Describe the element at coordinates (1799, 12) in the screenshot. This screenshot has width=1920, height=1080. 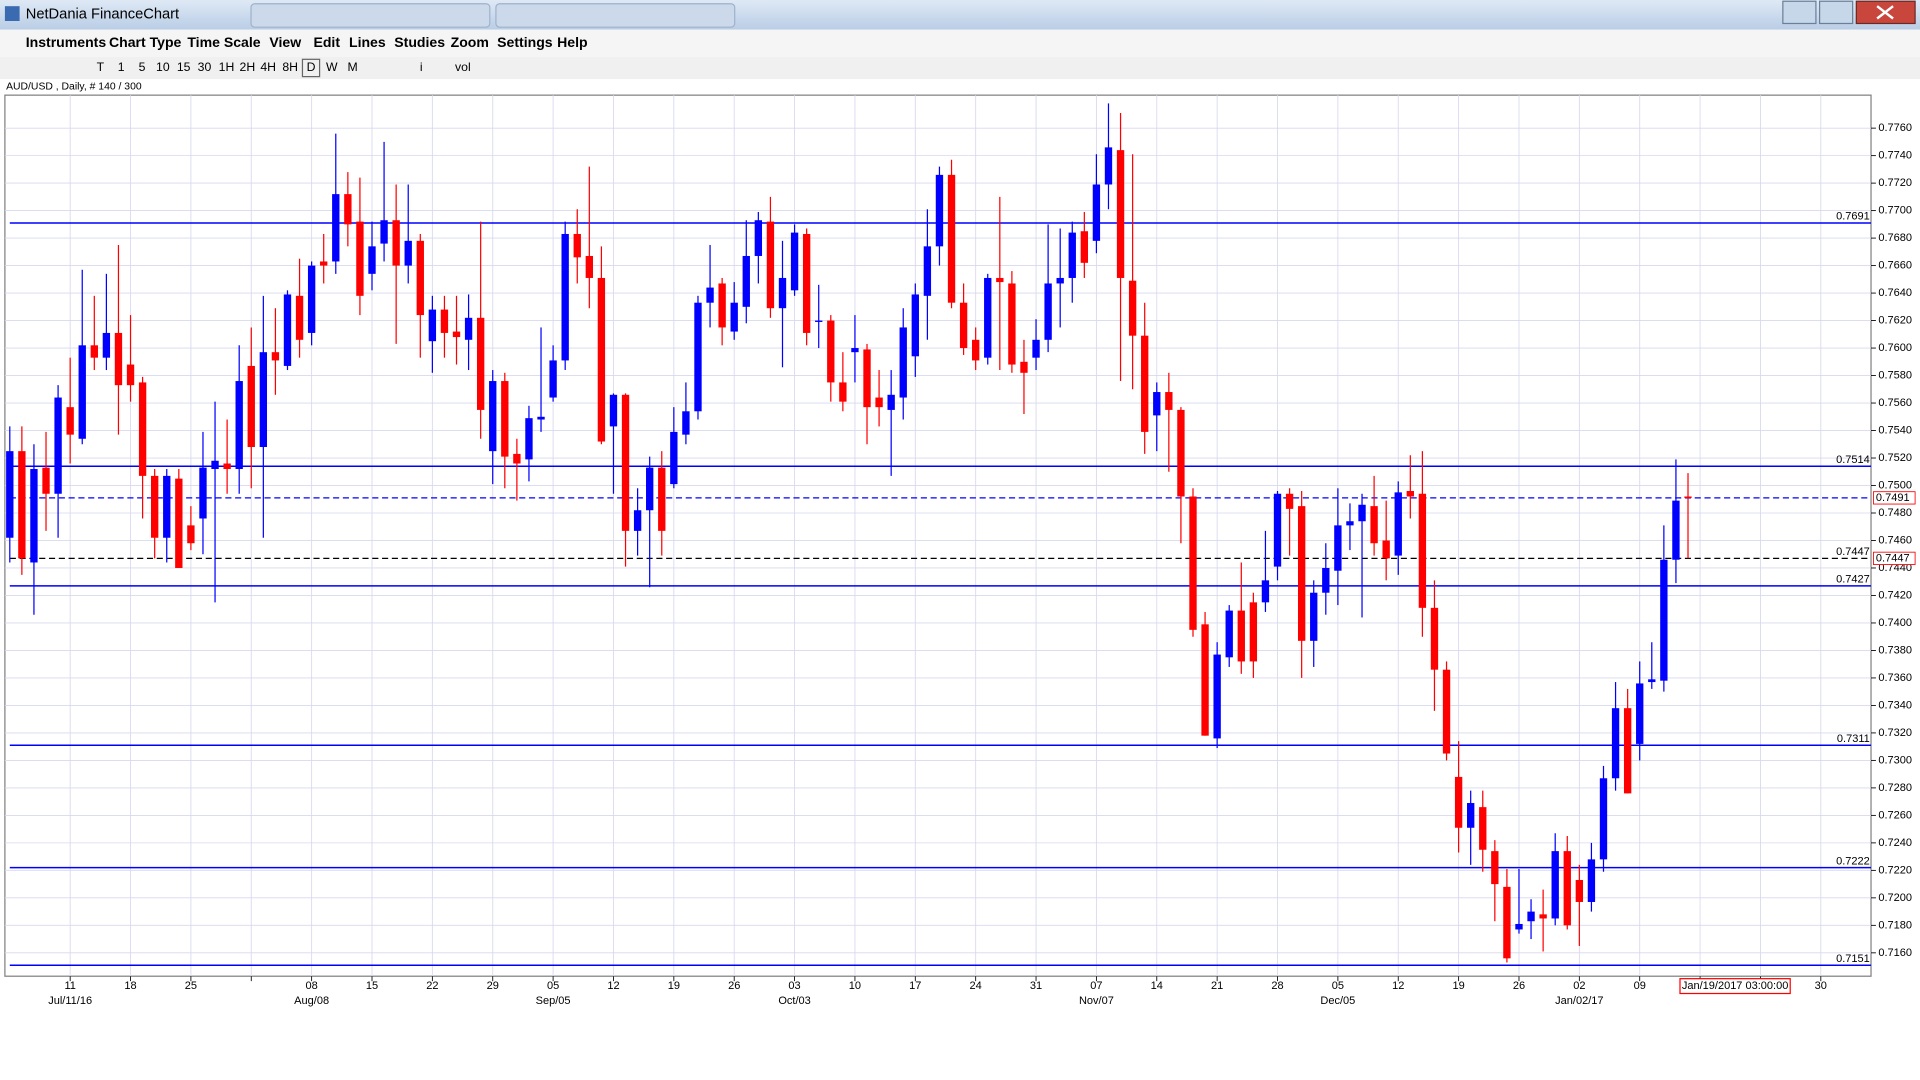
I see `minimize-button` at that location.